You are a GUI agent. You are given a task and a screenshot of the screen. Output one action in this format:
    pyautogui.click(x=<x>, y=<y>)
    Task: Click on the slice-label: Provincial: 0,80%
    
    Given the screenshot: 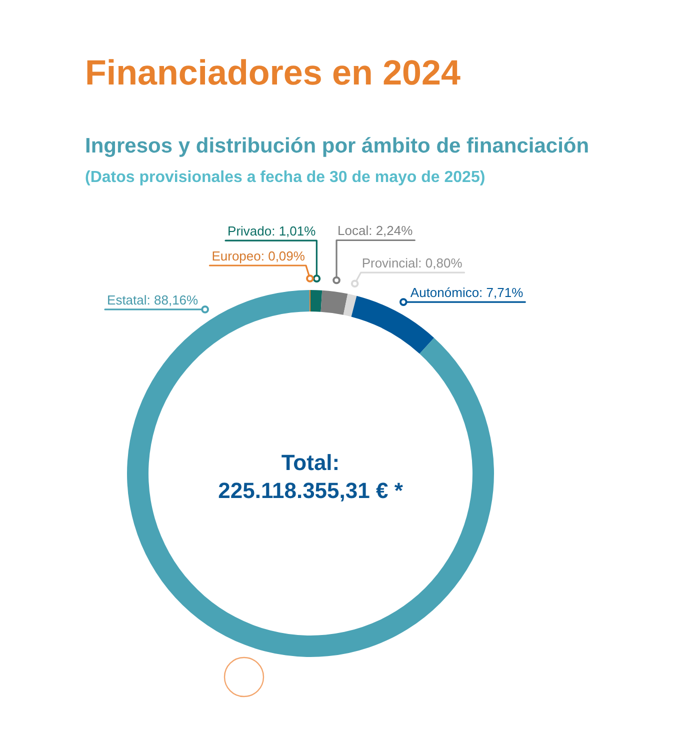 What is the action you would take?
    pyautogui.click(x=412, y=263)
    